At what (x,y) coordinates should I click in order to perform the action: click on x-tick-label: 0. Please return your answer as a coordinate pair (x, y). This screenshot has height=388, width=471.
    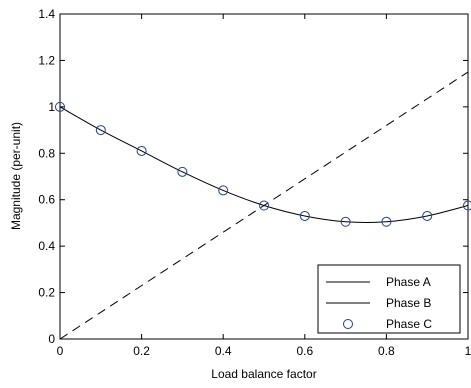
    Looking at the image, I should click on (60, 351).